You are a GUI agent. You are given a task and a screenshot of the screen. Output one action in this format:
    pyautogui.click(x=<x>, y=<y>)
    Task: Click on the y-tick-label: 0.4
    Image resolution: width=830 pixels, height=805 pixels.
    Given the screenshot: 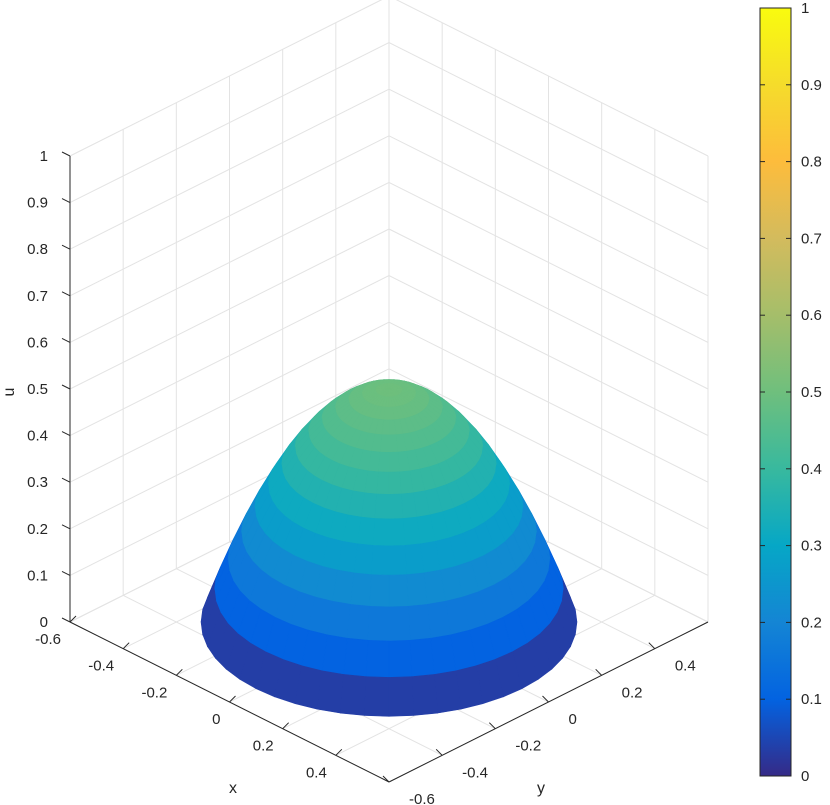 What is the action you would take?
    pyautogui.click(x=685, y=666)
    